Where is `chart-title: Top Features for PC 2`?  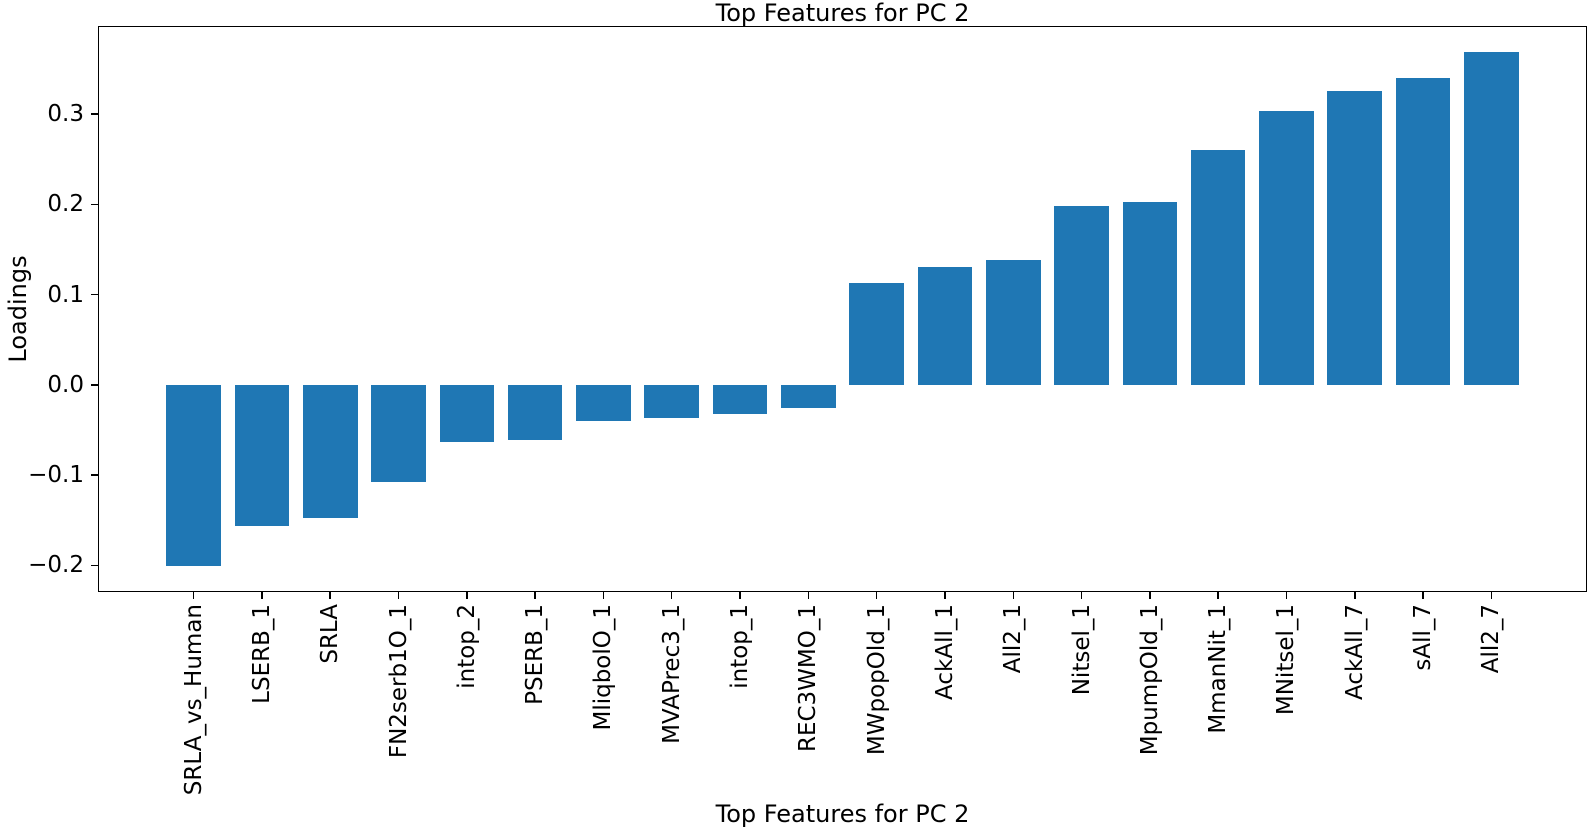
chart-title: Top Features for PC 2 is located at coordinates (842, 13).